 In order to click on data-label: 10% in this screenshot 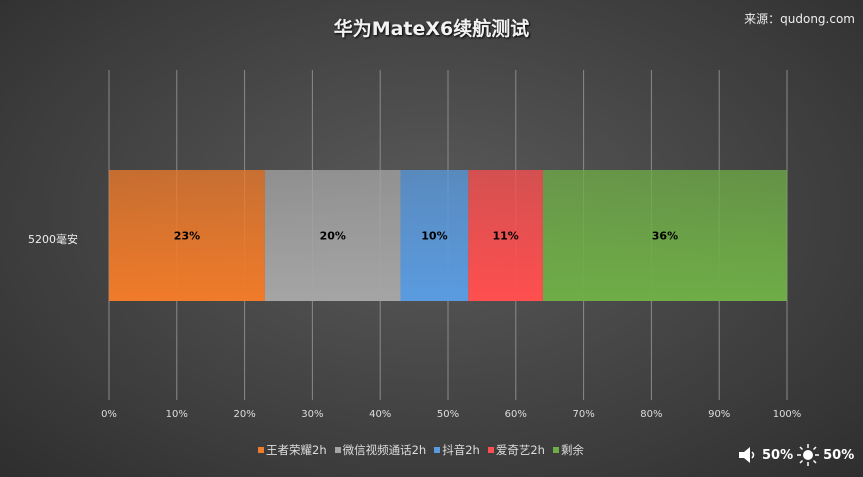, I will do `click(434, 236)`.